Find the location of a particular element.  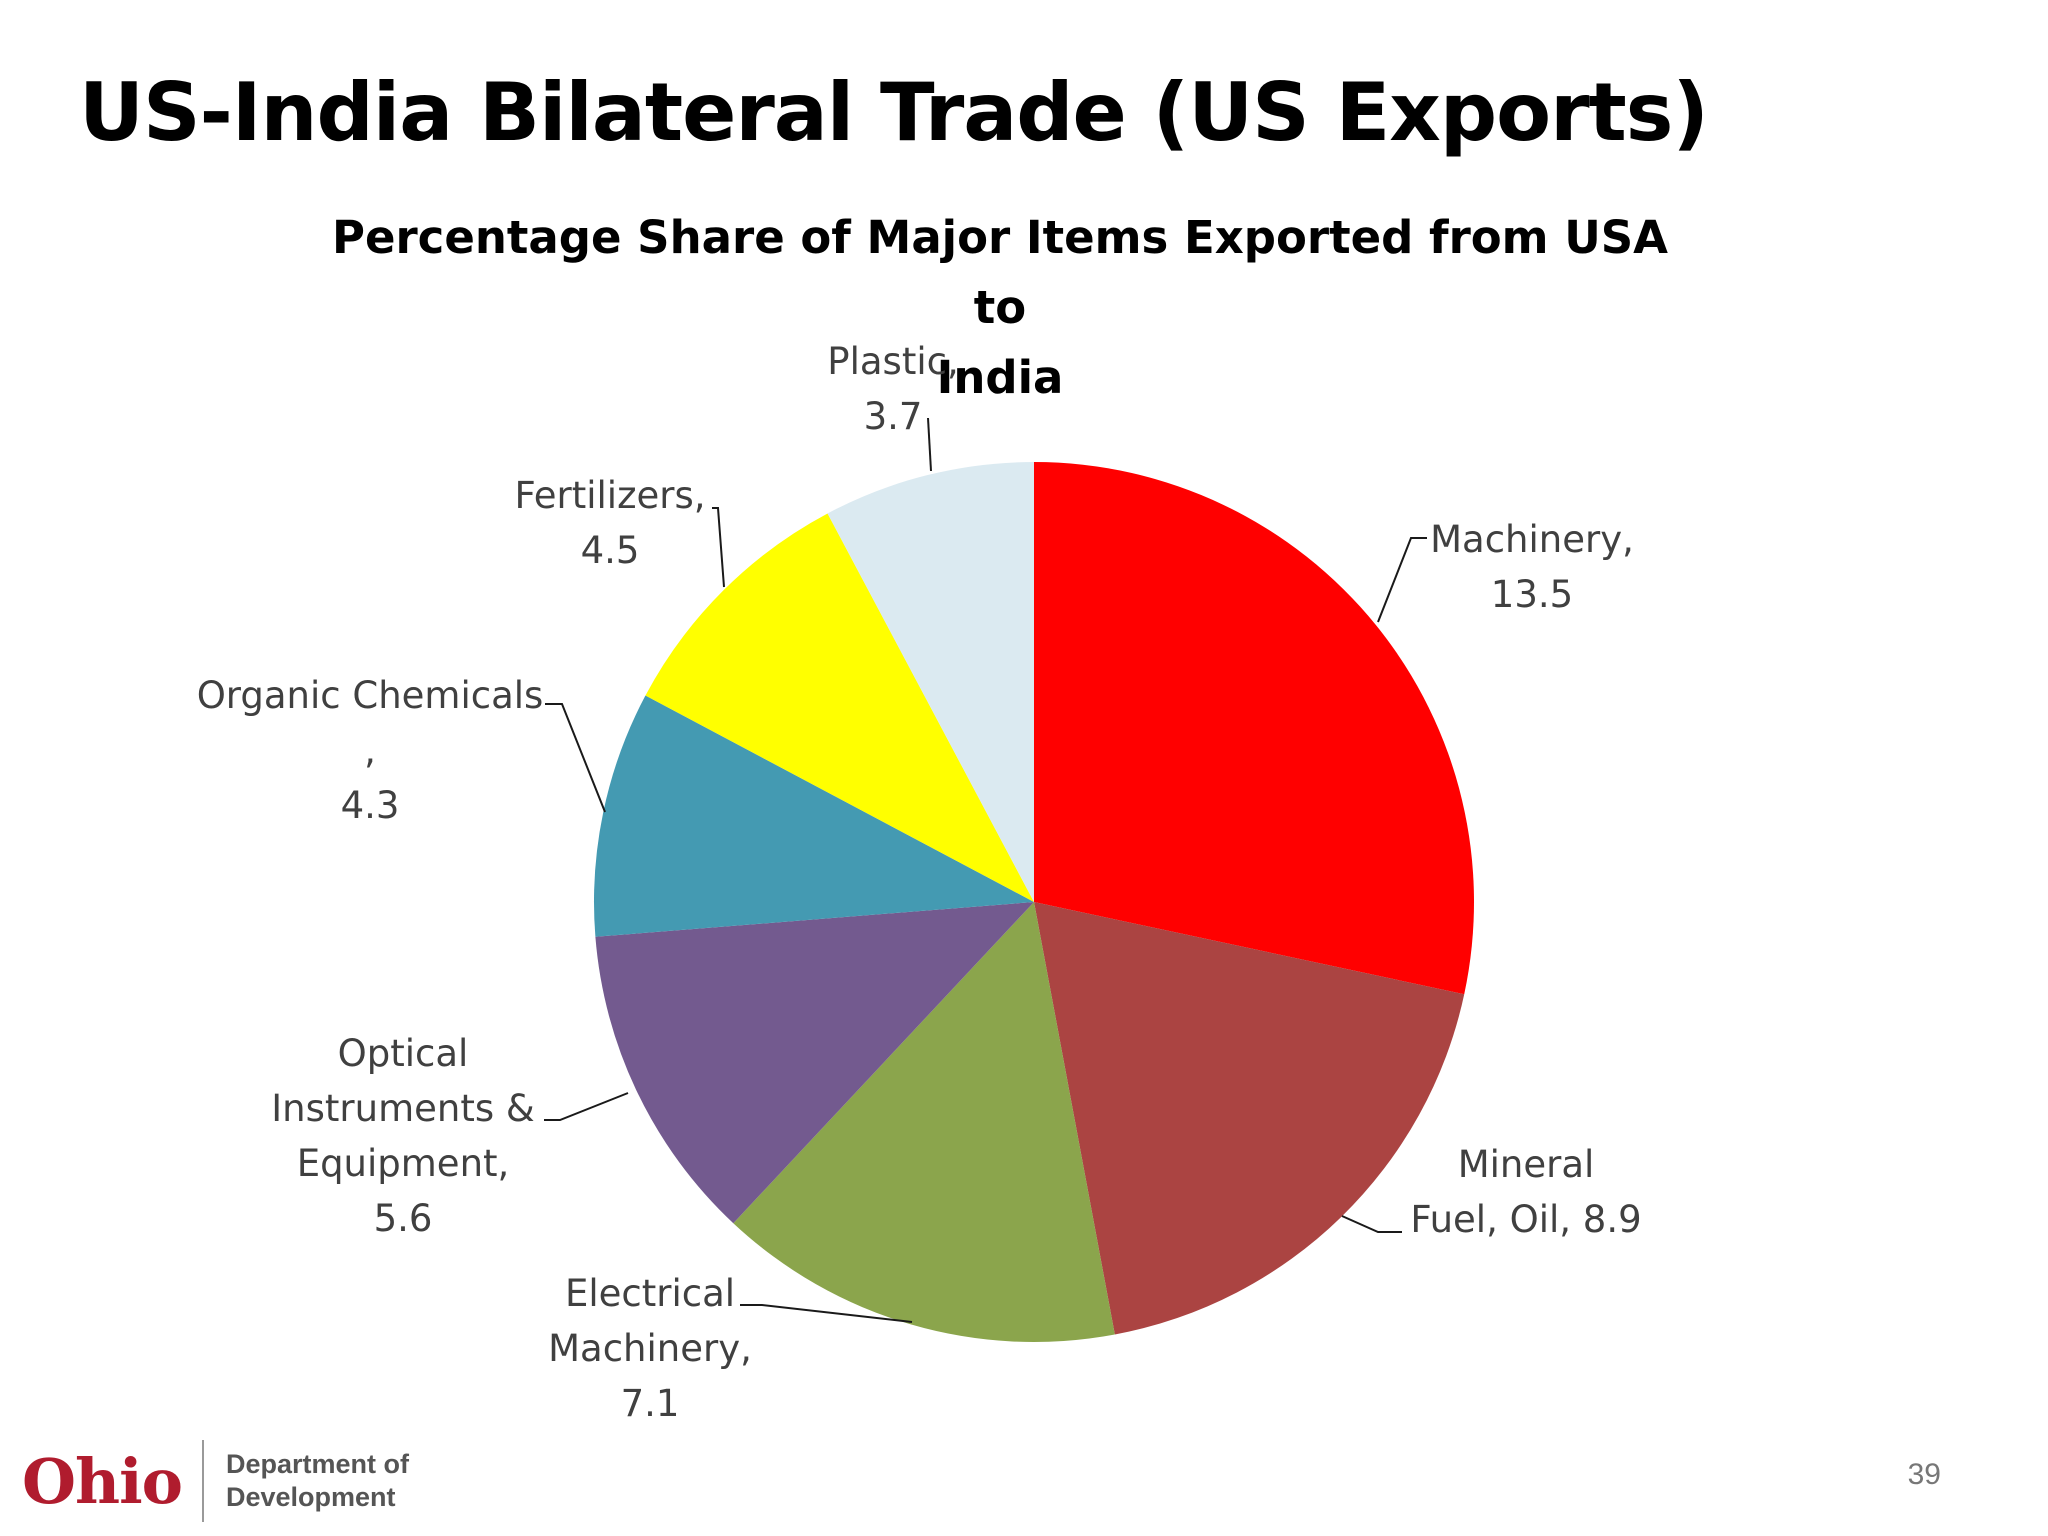

logo-org-name: Department of Development is located at coordinates (317, 1481).